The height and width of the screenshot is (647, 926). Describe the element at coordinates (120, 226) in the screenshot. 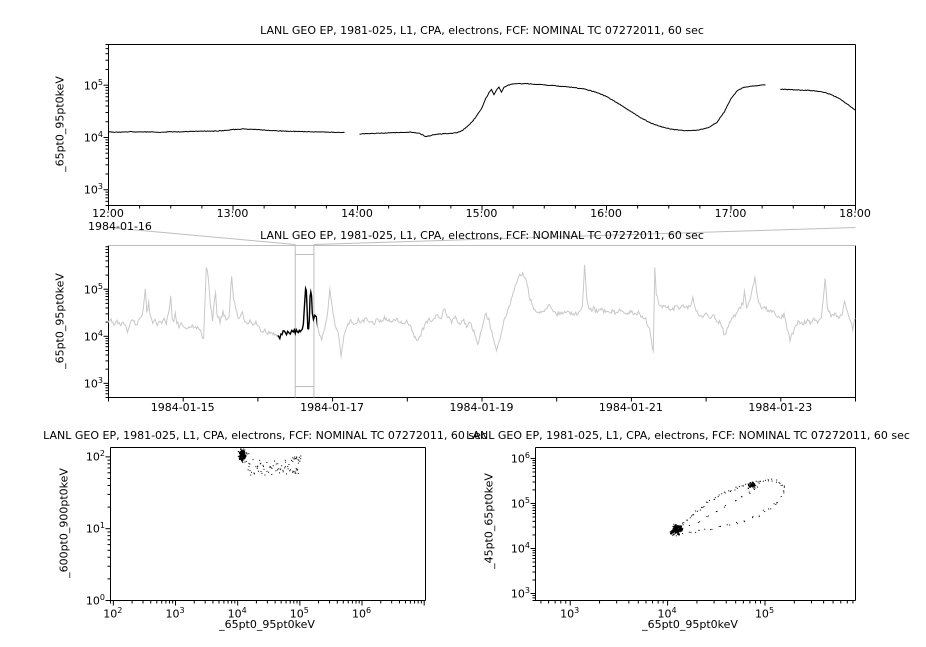

I see `top-panel-date-label: 1984-01-16` at that location.